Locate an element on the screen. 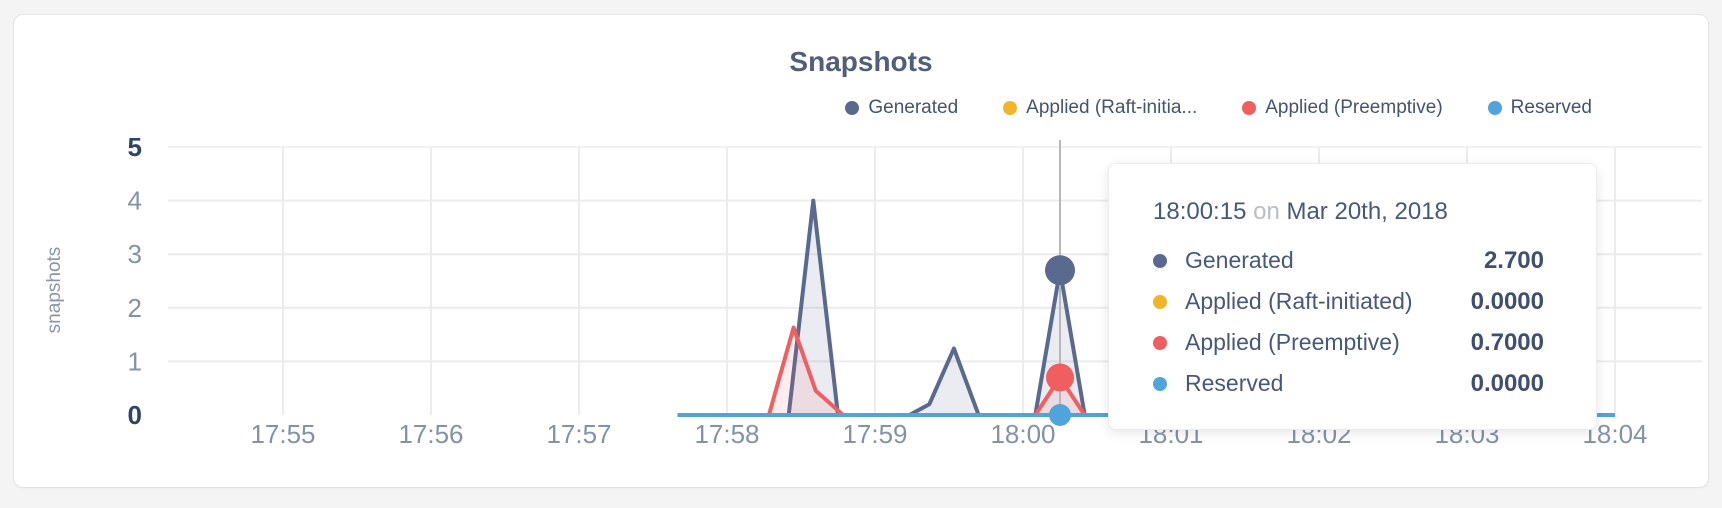 The image size is (1722, 508). tooltip-conjunction: on is located at coordinates (1266, 211).